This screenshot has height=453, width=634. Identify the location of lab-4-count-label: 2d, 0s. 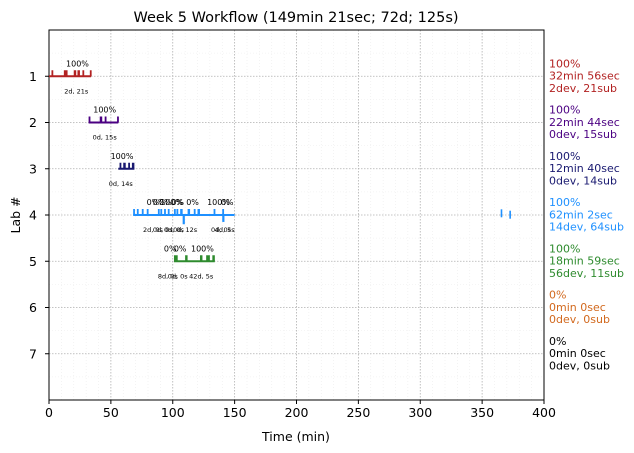
(153, 230).